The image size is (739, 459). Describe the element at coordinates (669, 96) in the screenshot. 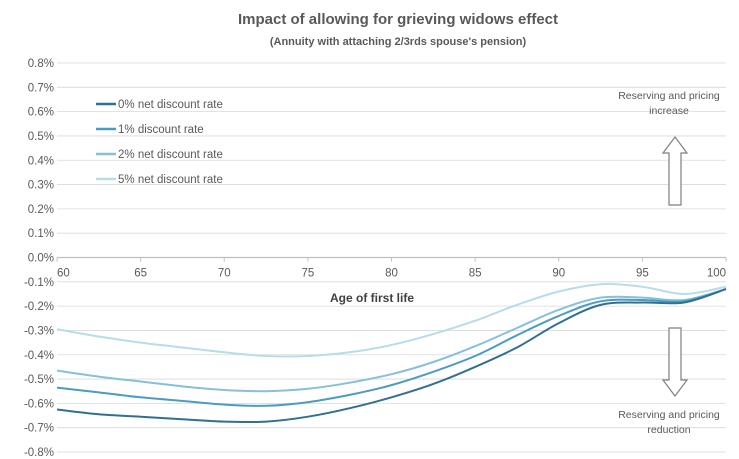

I see `annotation-increase-line-1: Reserving and pricing` at that location.